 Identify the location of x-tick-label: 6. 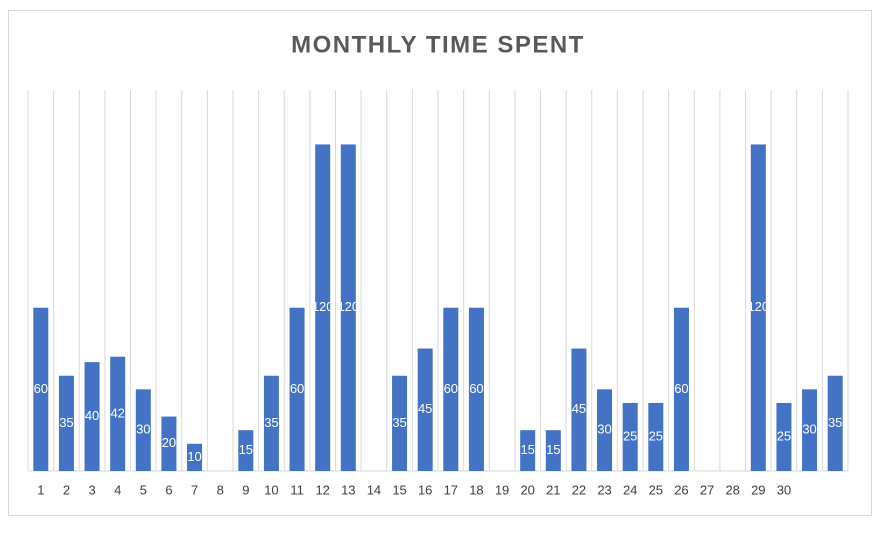
(168, 489).